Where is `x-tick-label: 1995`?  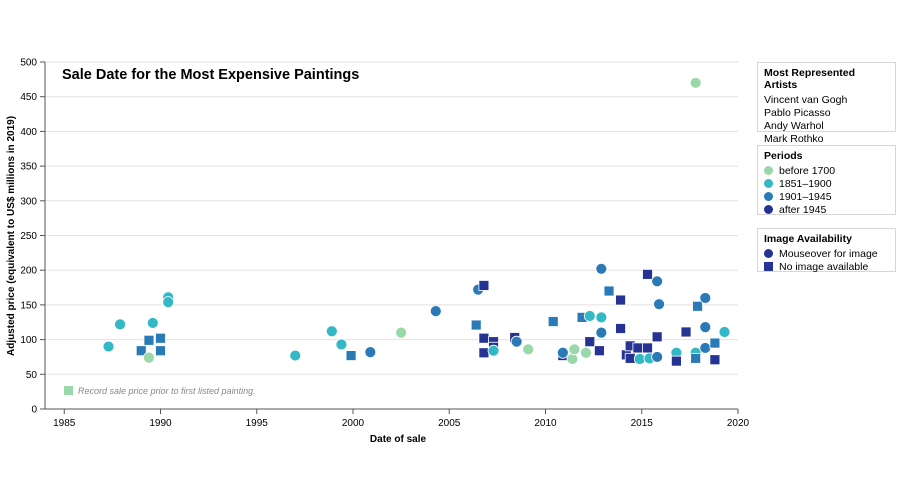
x-tick-label: 1995 is located at coordinates (257, 423).